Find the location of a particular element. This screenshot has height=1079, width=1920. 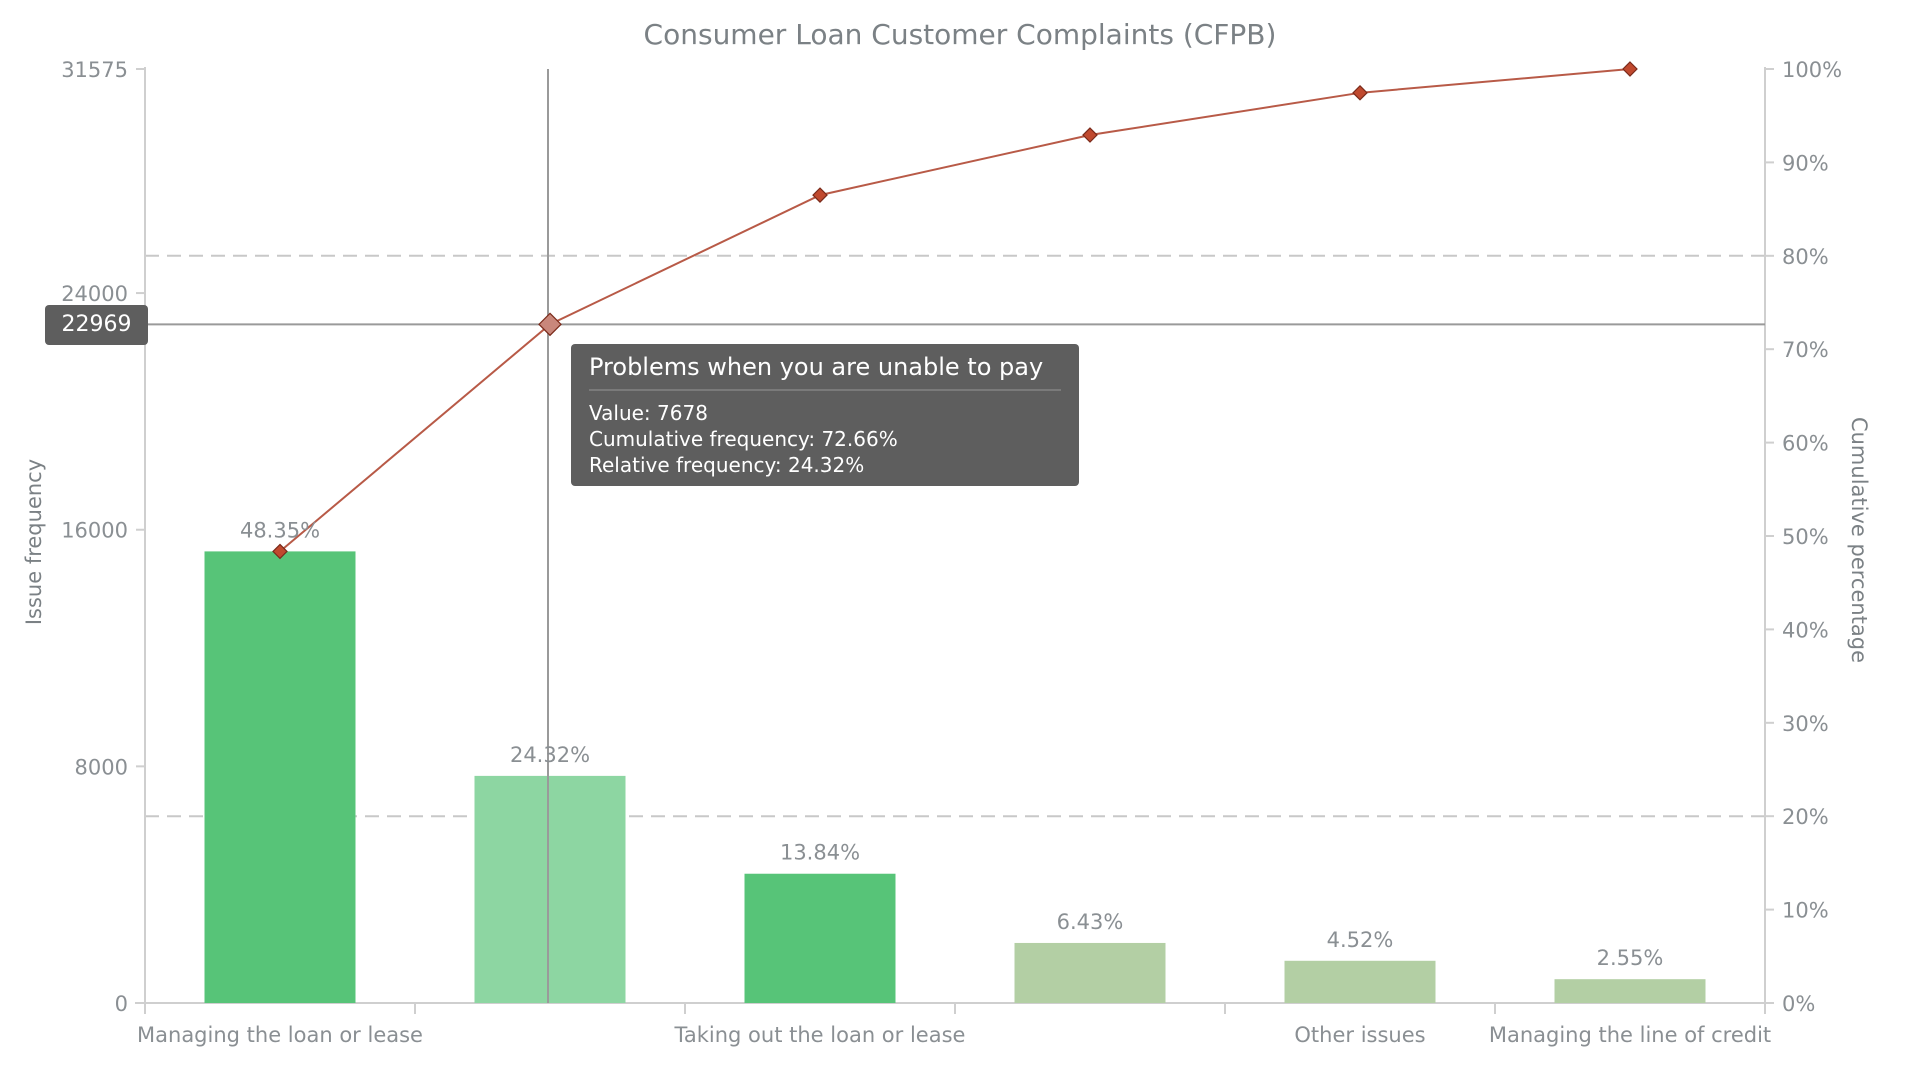

tooltip-title: Problems when you are unable to pay is located at coordinates (825, 372).